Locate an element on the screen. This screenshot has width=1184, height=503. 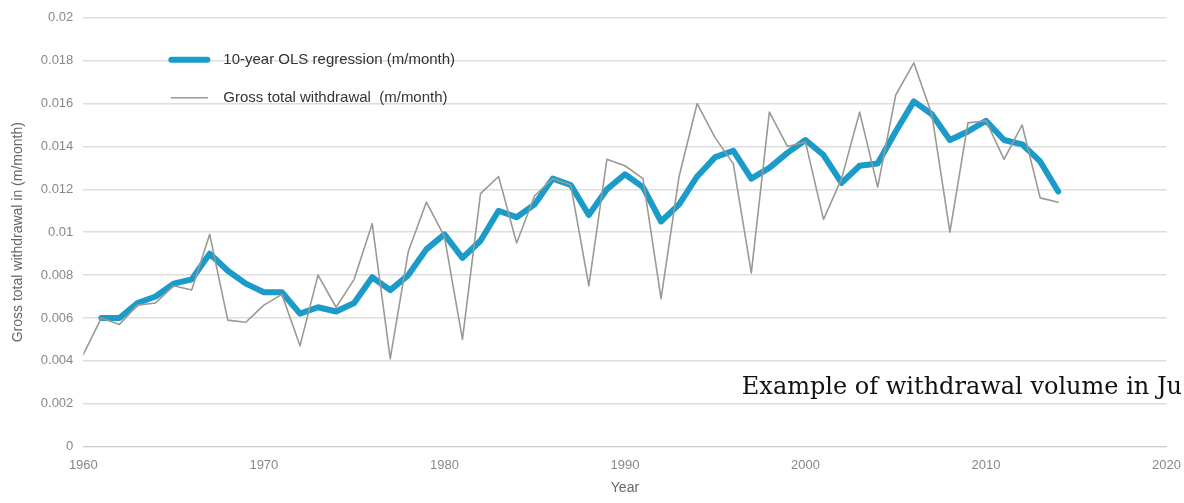
x-tick-label: 1980 is located at coordinates (444, 464).